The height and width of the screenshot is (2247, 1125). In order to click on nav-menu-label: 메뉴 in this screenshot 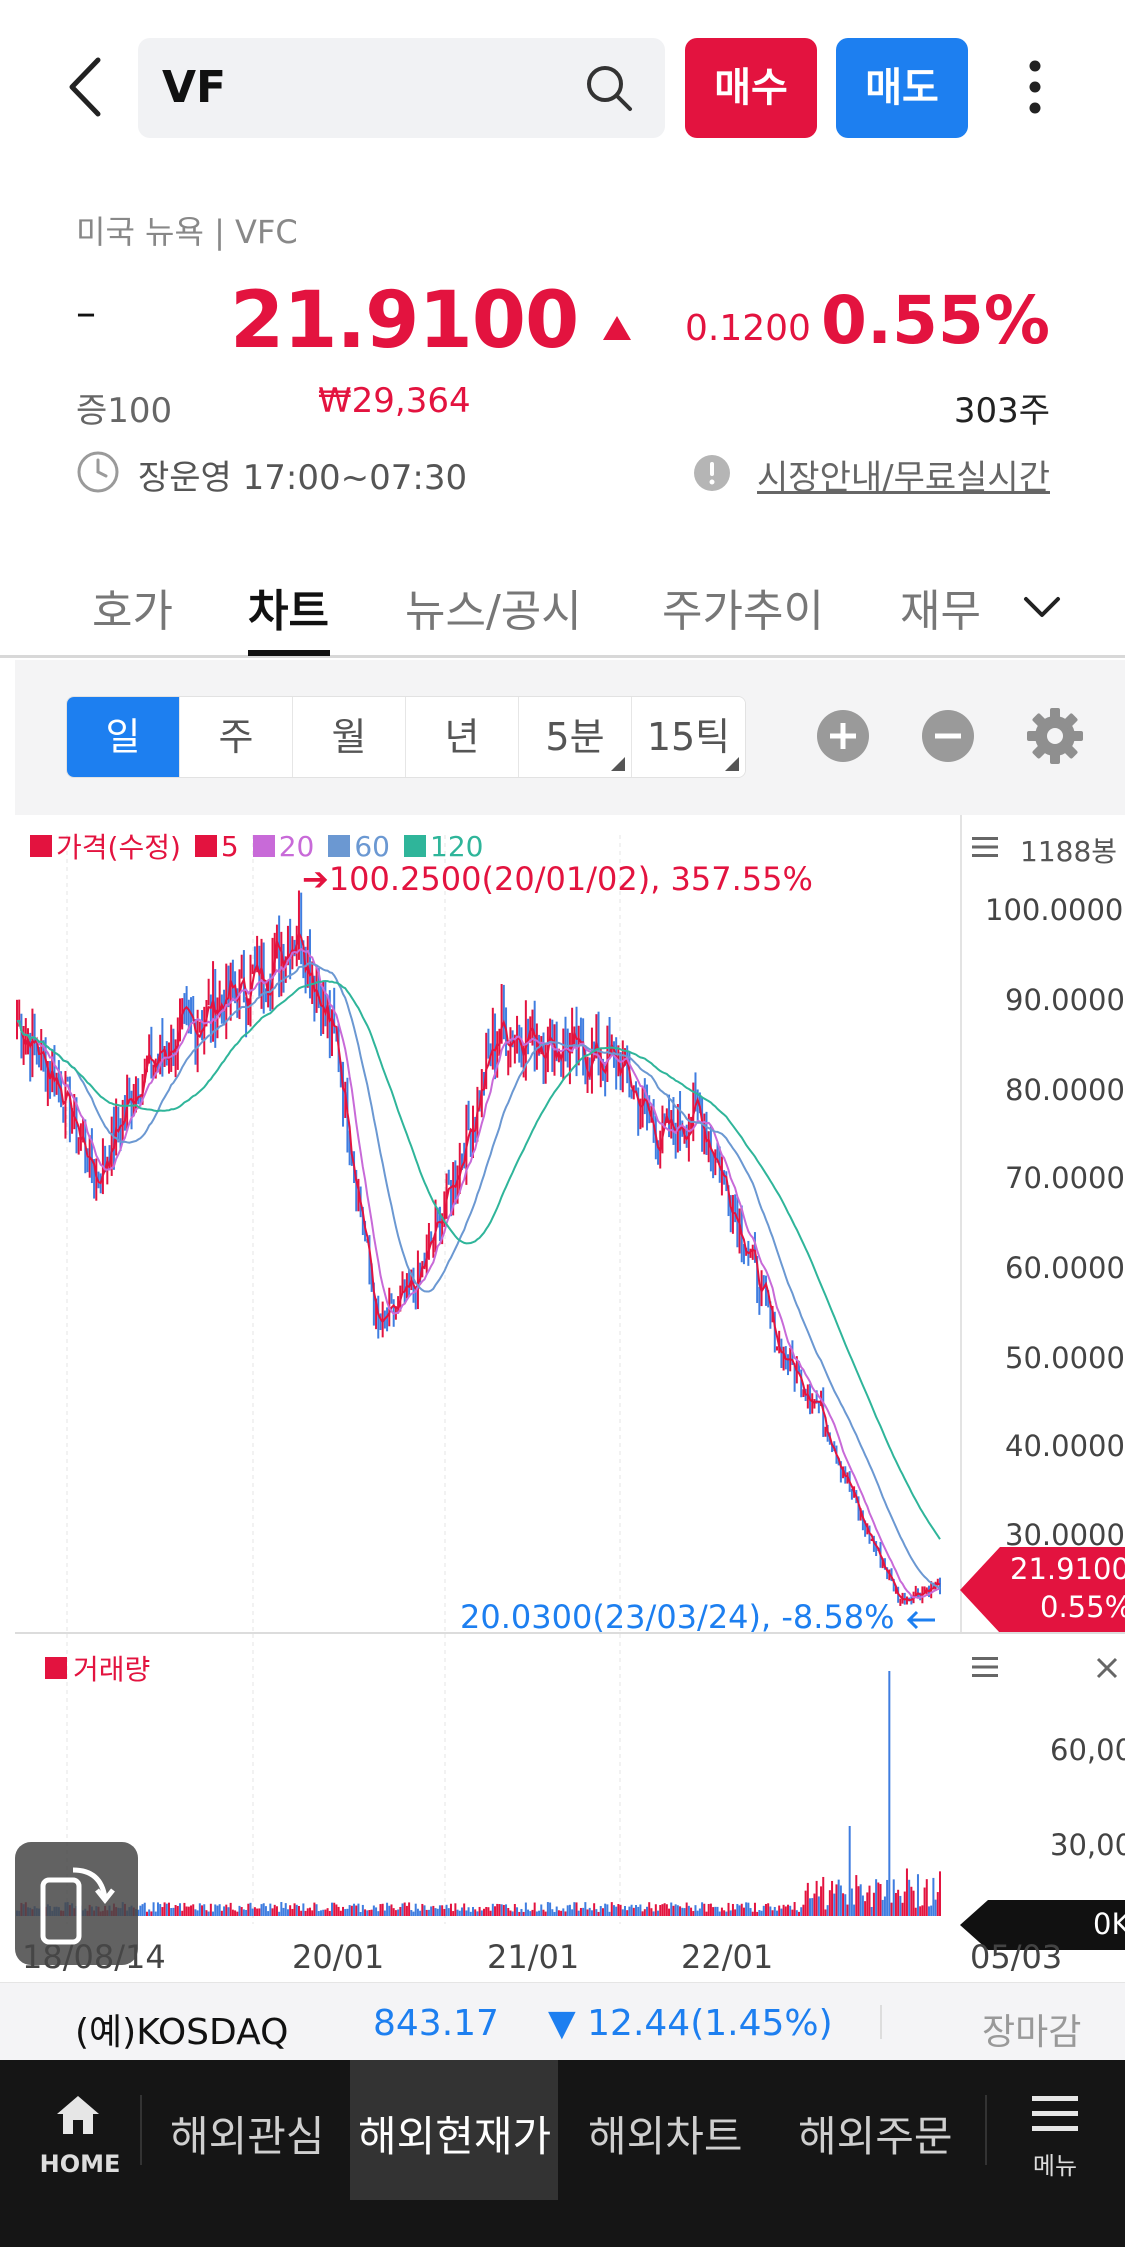, I will do `click(1055, 2166)`.